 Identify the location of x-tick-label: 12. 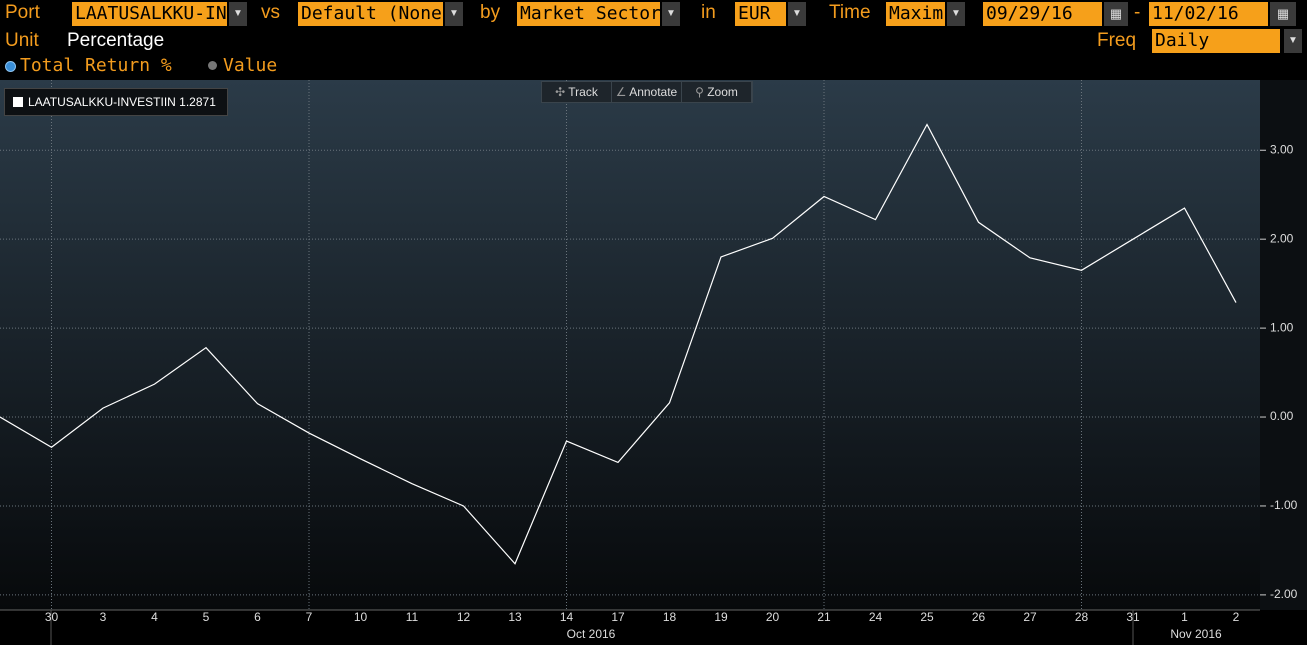
(464, 617).